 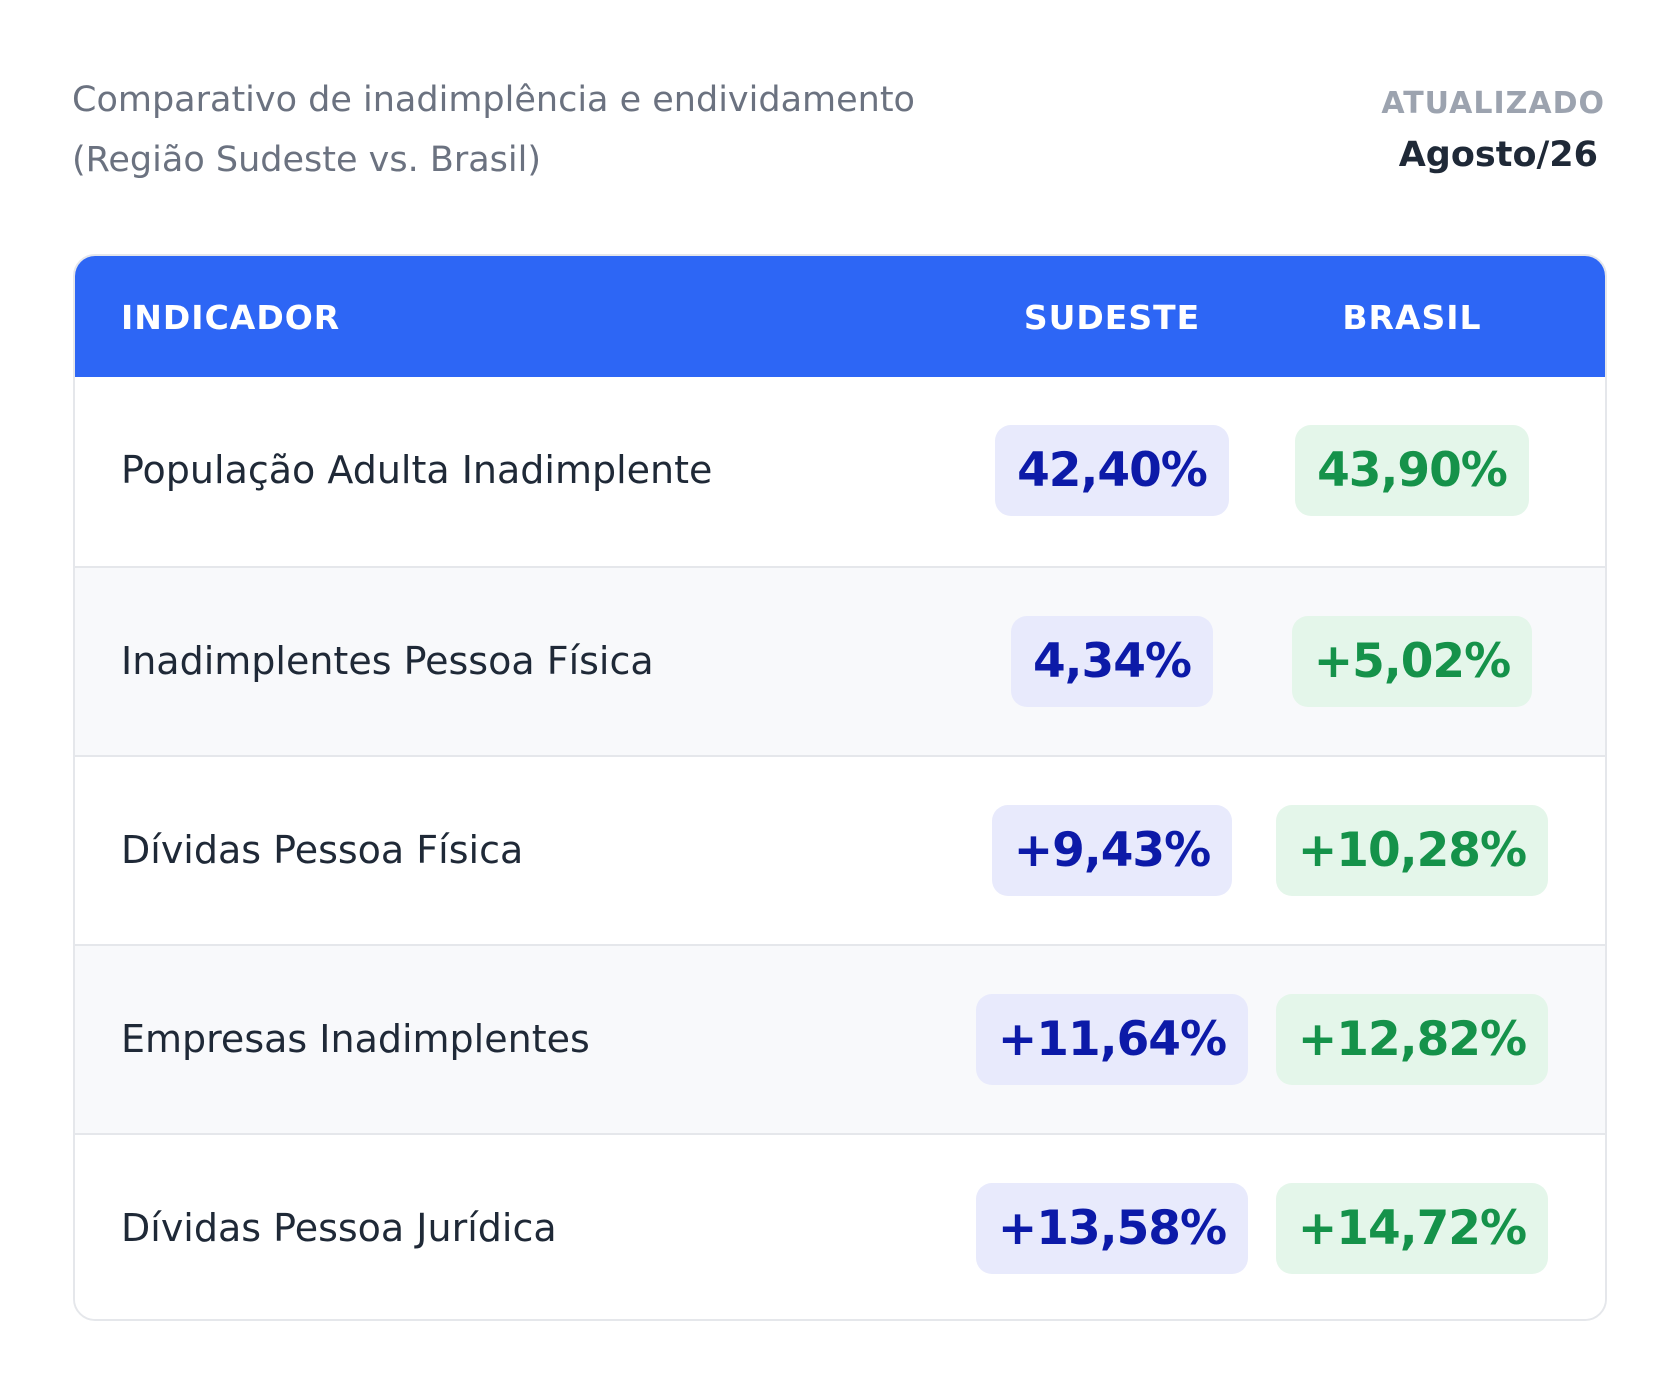 I want to click on table-row: Empresas Inadimplentes +11,64% +12,82%, so click(x=840, y=1038).